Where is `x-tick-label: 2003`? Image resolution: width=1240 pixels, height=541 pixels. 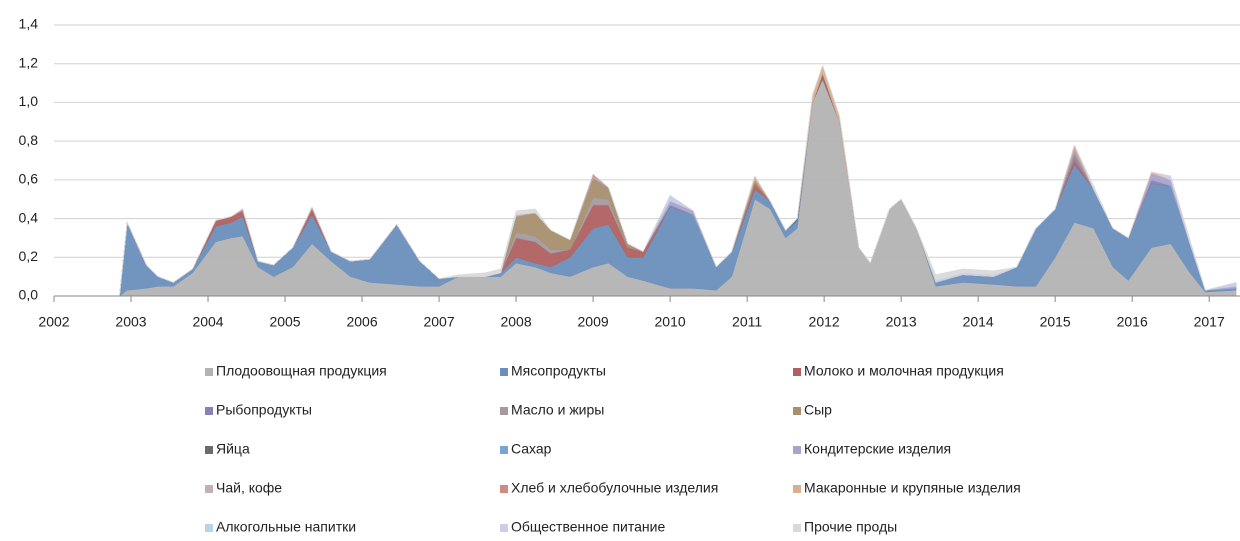 x-tick-label: 2003 is located at coordinates (130, 322).